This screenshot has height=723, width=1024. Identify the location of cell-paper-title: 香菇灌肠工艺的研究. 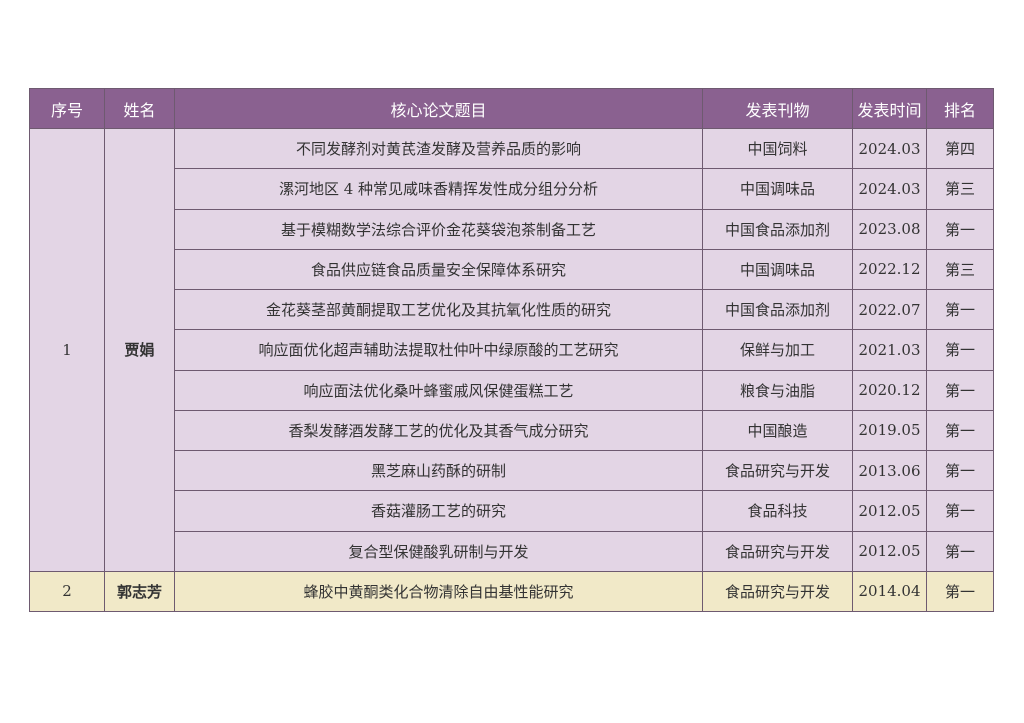
(438, 511).